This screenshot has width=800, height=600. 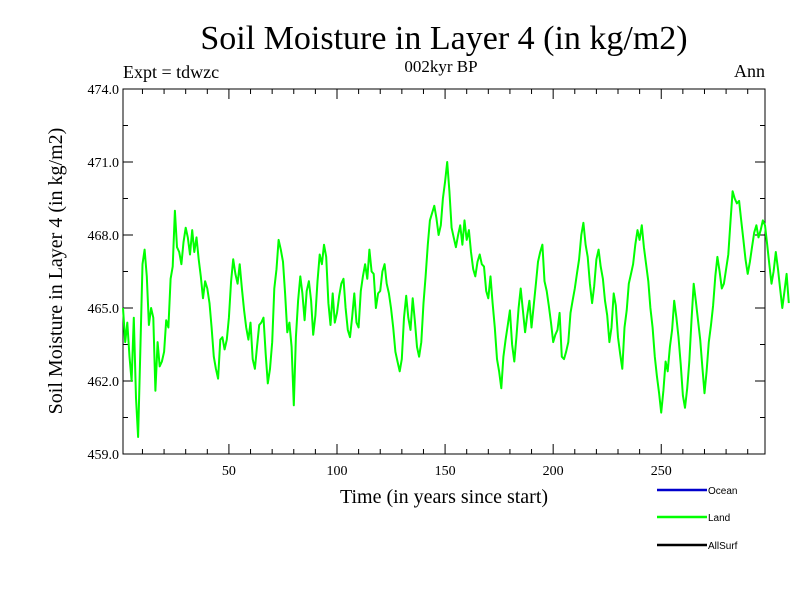 What do you see at coordinates (440, 66) in the screenshot?
I see `chart-subtitle: 002kyr BP` at bounding box center [440, 66].